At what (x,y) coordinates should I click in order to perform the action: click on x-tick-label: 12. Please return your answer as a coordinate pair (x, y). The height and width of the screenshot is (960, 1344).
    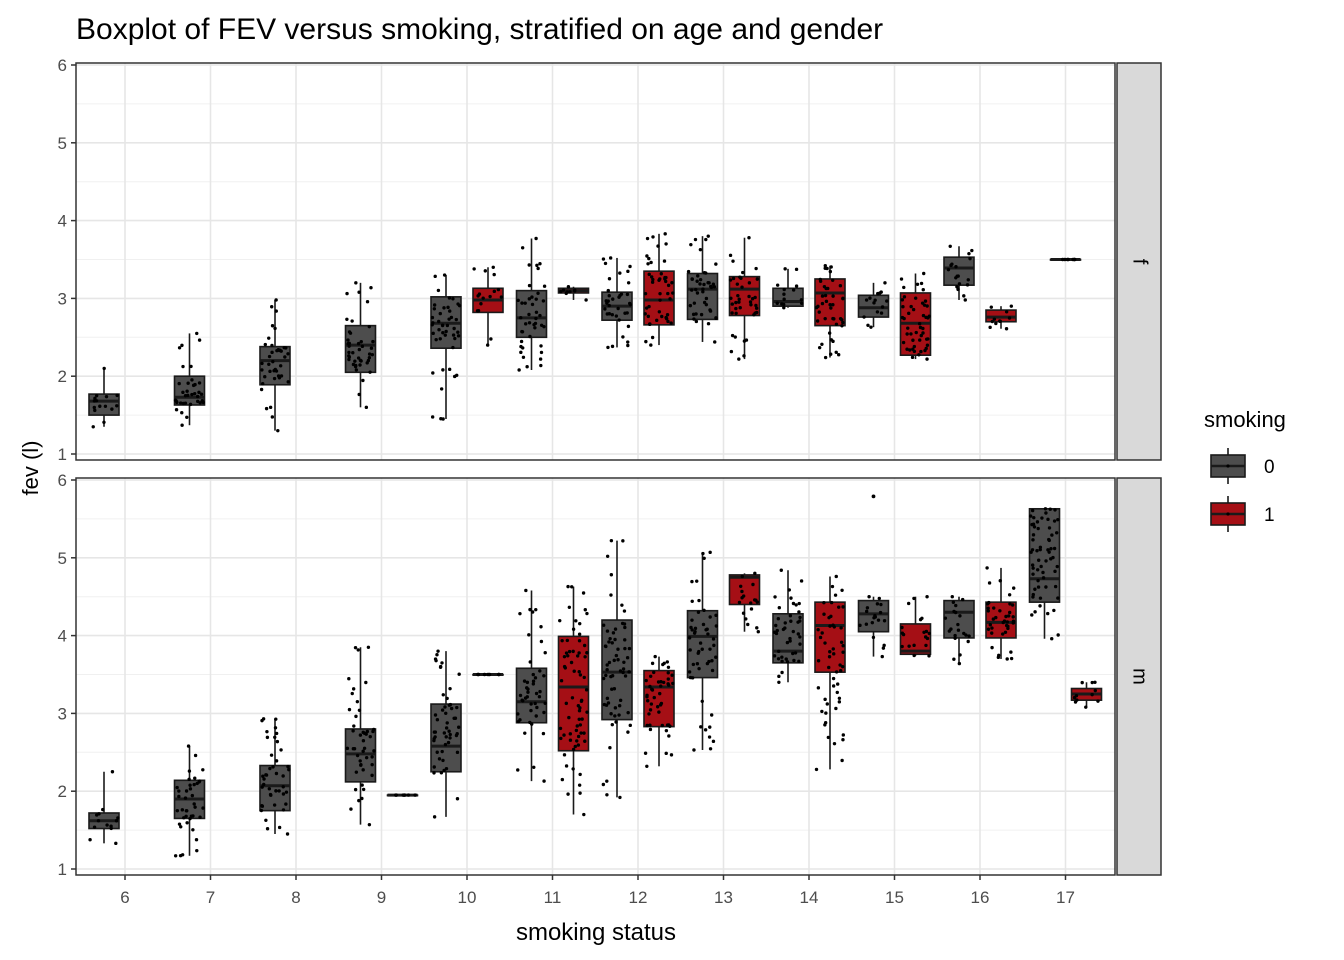
    Looking at the image, I should click on (638, 897).